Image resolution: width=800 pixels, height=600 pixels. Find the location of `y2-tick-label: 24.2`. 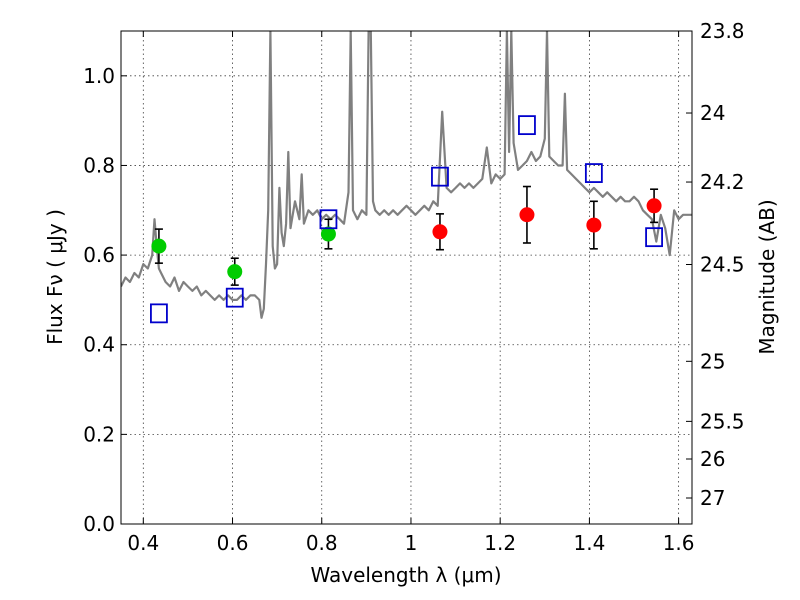

y2-tick-label: 24.2 is located at coordinates (722, 182).